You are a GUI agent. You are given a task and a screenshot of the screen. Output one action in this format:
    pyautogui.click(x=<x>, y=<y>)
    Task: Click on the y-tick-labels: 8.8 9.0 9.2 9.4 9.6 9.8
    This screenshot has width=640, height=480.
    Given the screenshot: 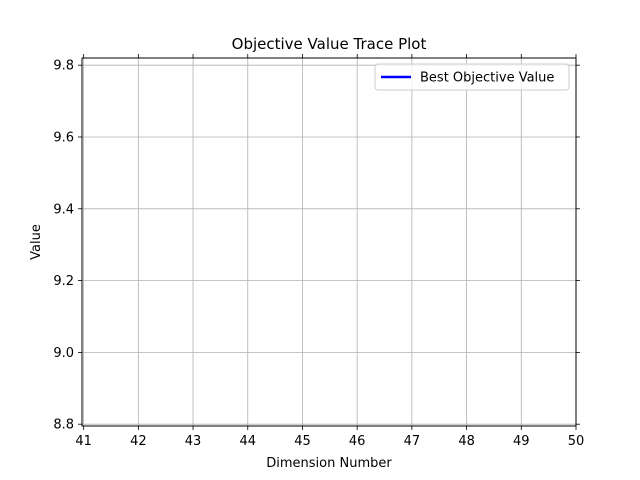 What is the action you would take?
    pyautogui.click(x=63, y=246)
    